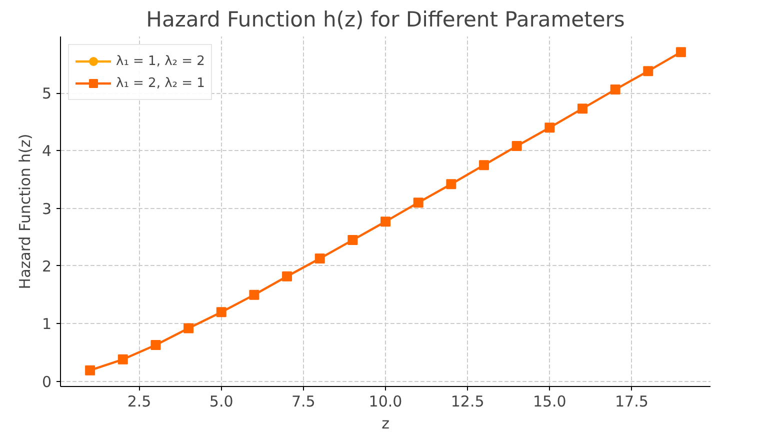 Image resolution: width=776 pixels, height=440 pixels. I want to click on x-tick-label: 12.5, so click(467, 401).